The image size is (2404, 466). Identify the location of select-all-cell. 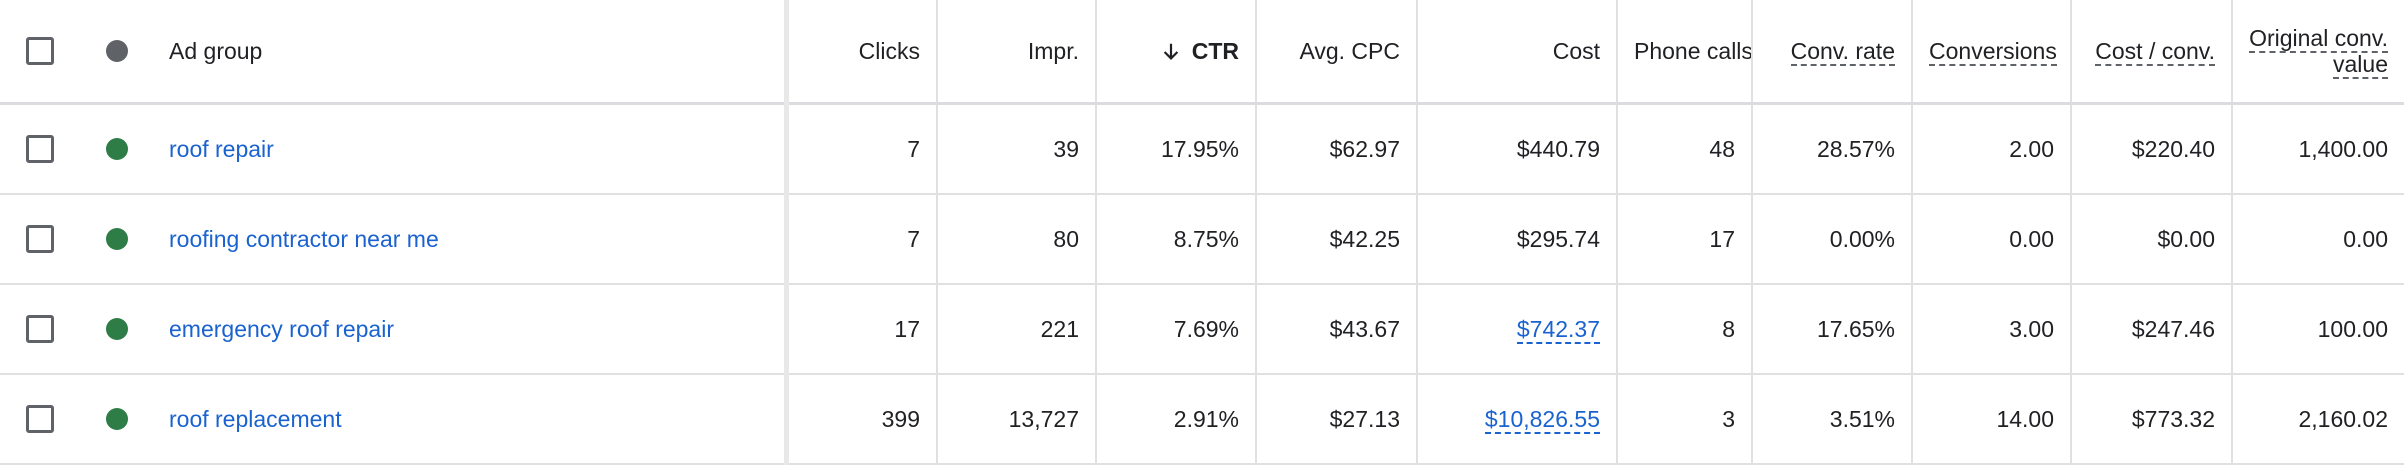
(40, 52).